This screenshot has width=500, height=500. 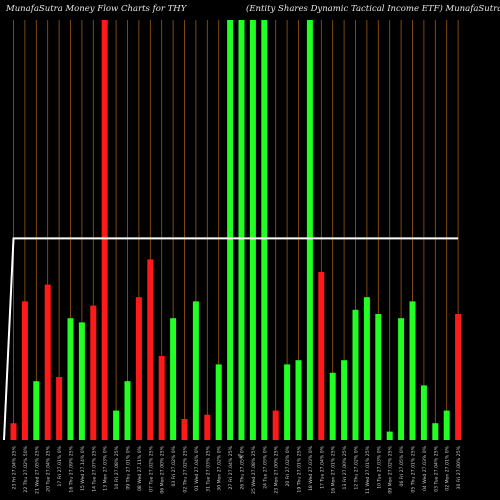 What do you see at coordinates (37, 469) in the screenshot?
I see `x-tick-label: 21 Wed 27.05% 25%` at bounding box center [37, 469].